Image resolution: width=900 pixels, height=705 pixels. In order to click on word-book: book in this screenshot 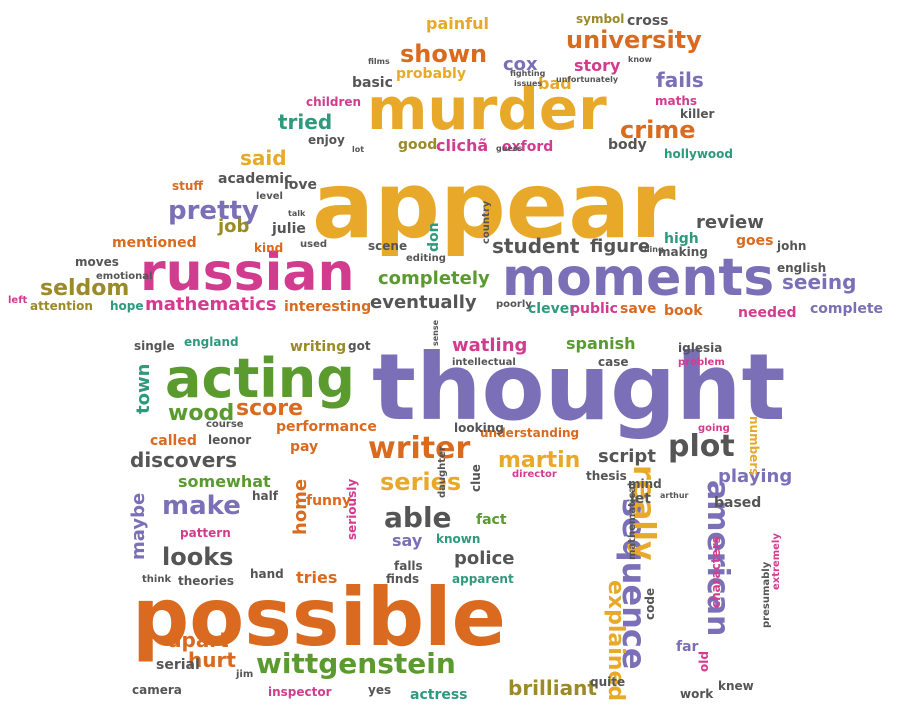, I will do `click(683, 311)`.